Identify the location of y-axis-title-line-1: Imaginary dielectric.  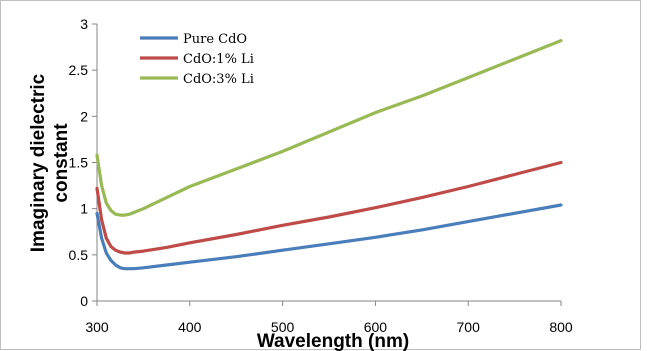
(38, 162).